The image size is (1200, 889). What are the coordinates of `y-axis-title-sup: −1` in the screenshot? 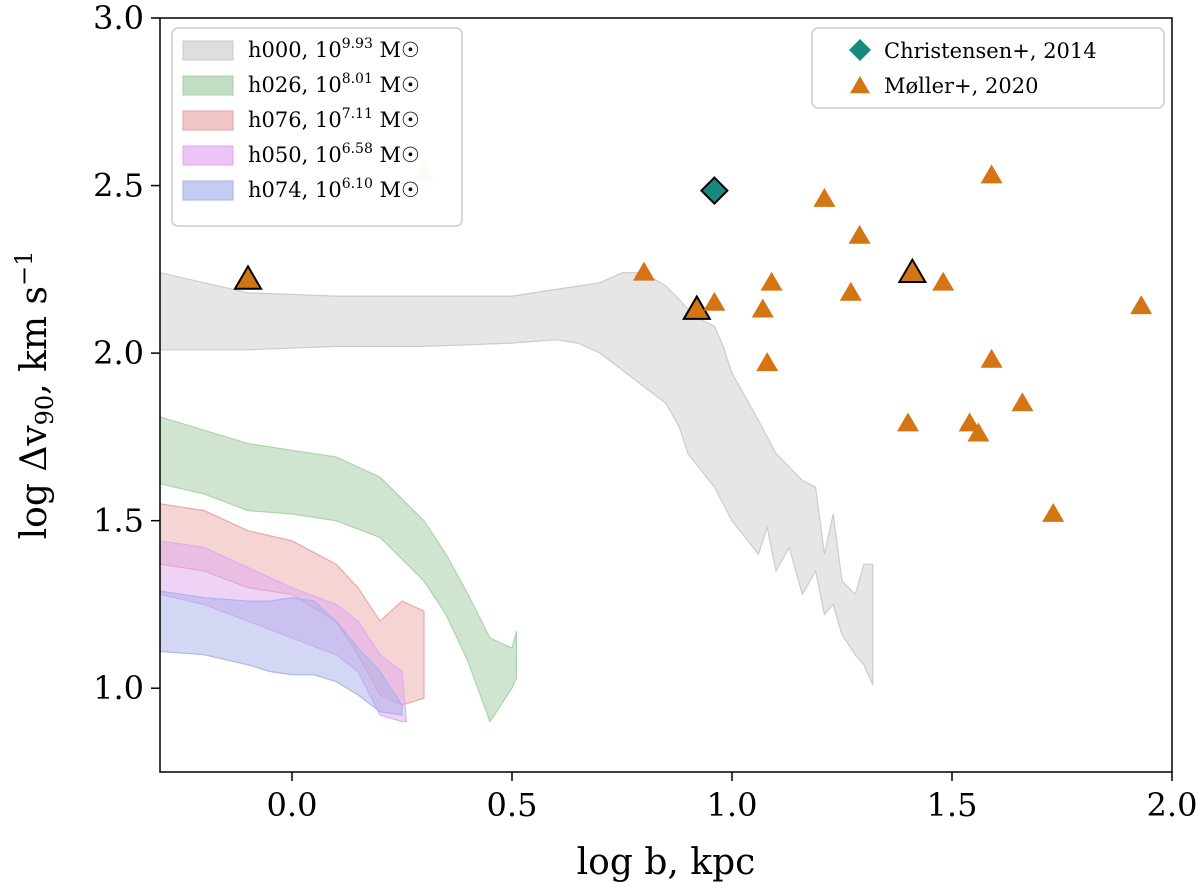 It's located at (24, 268).